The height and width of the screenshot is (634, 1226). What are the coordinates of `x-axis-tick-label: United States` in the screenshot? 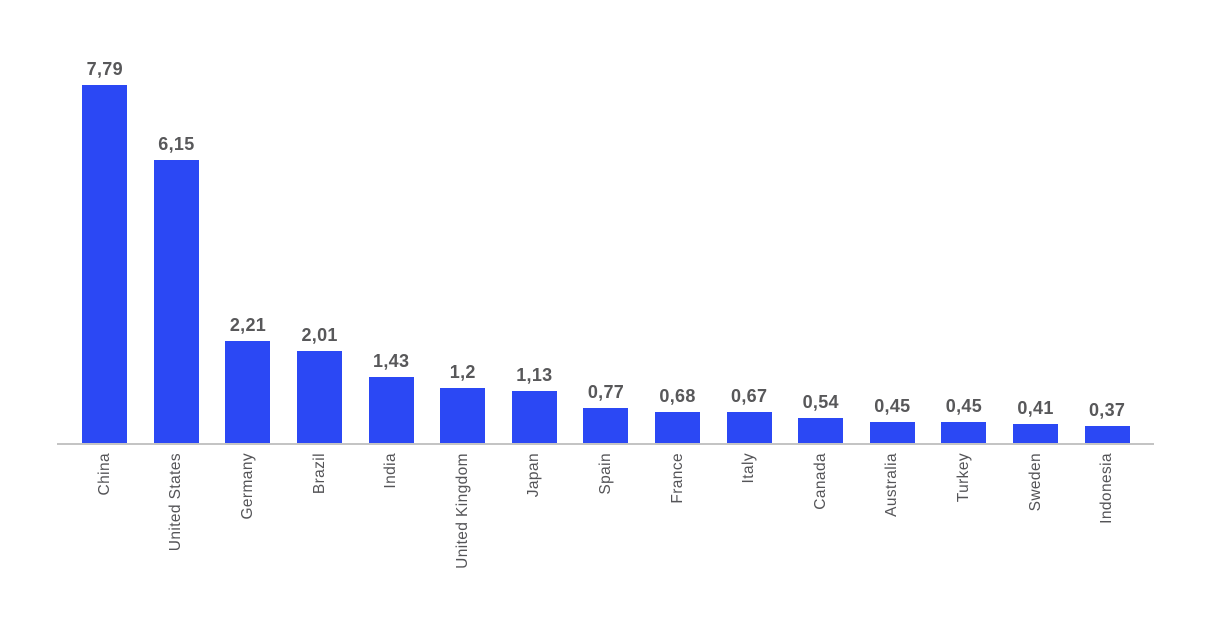 It's located at (176, 502).